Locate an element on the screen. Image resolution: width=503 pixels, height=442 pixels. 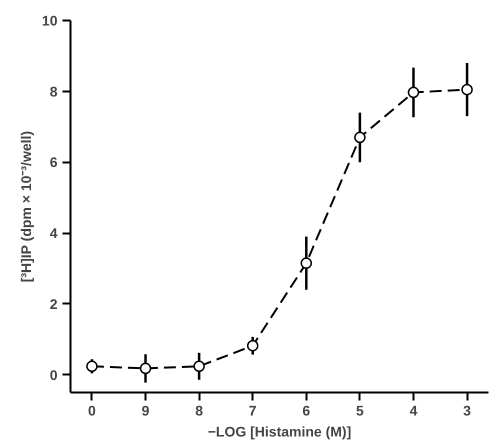
x-tick-label: 4 is located at coordinates (414, 410).